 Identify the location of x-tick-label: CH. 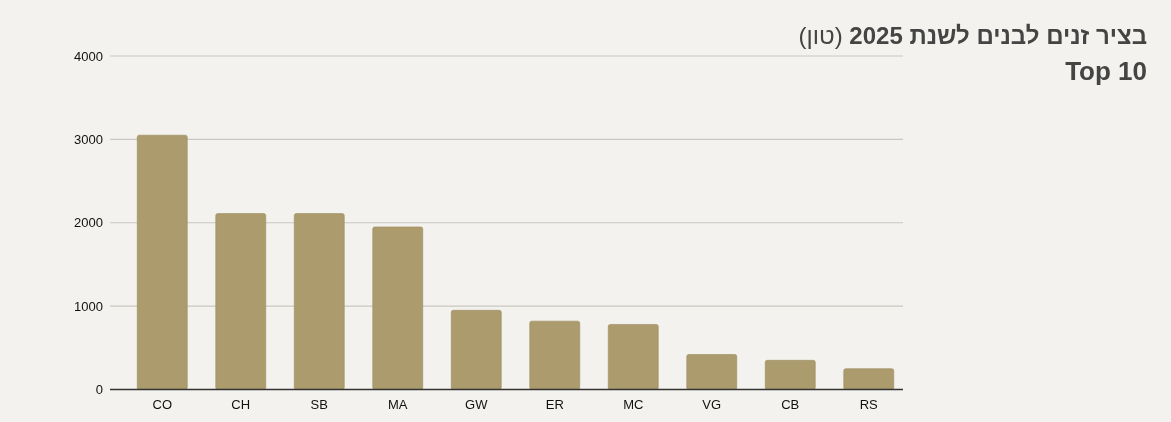
(241, 404).